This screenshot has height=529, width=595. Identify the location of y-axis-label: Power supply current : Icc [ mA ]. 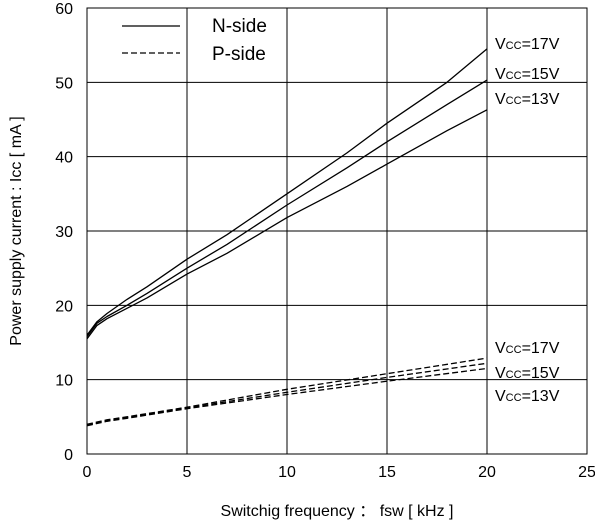
(16, 230).